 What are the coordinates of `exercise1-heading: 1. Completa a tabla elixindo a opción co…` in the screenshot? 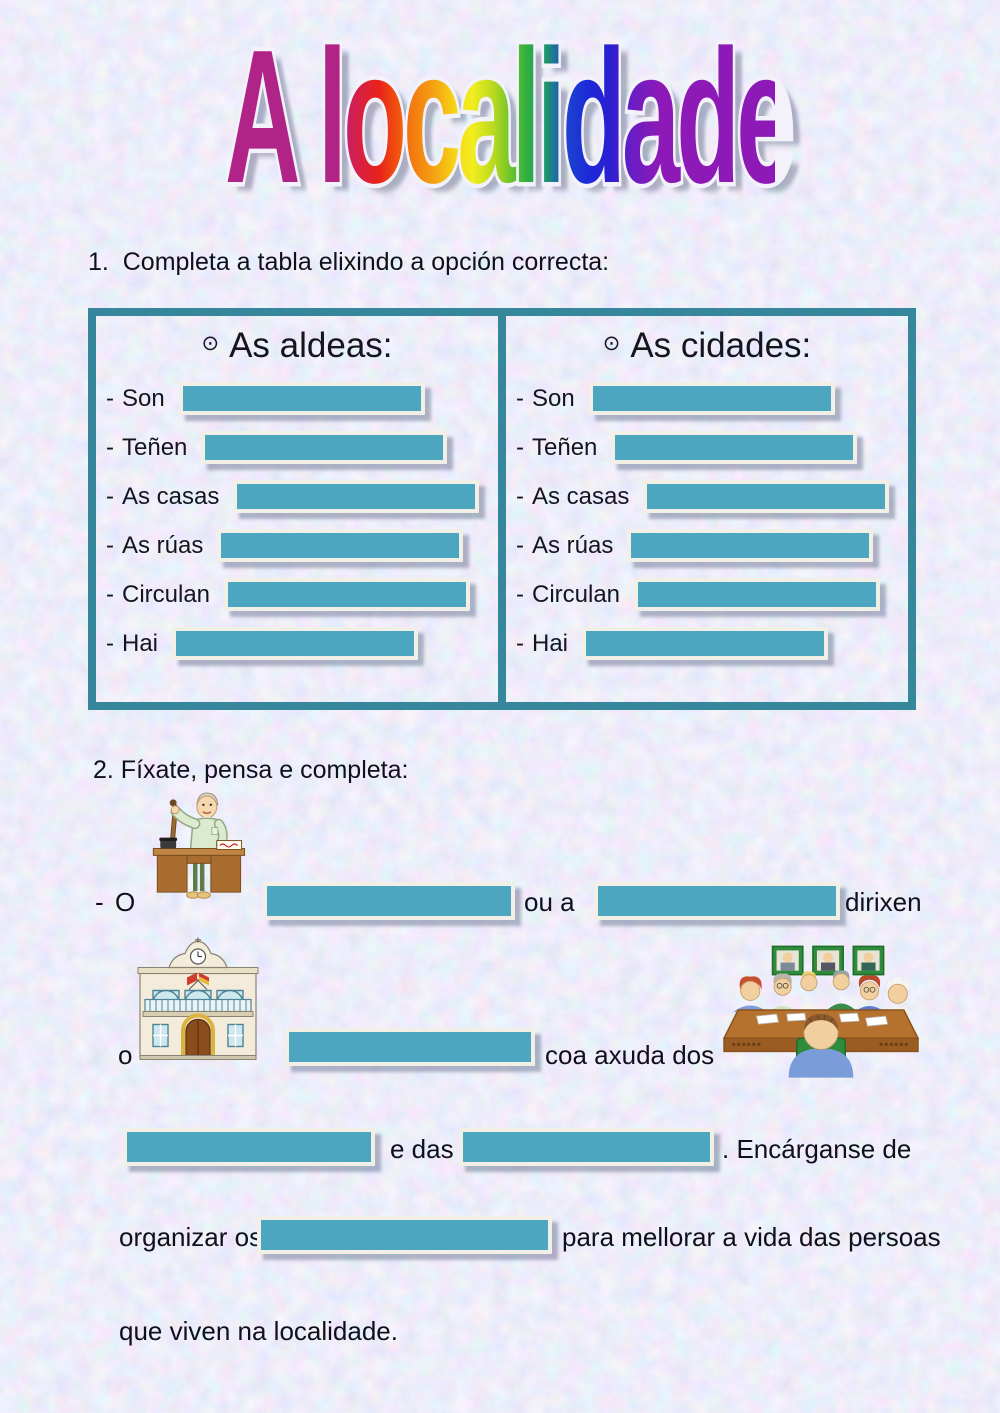 It's located at (349, 262).